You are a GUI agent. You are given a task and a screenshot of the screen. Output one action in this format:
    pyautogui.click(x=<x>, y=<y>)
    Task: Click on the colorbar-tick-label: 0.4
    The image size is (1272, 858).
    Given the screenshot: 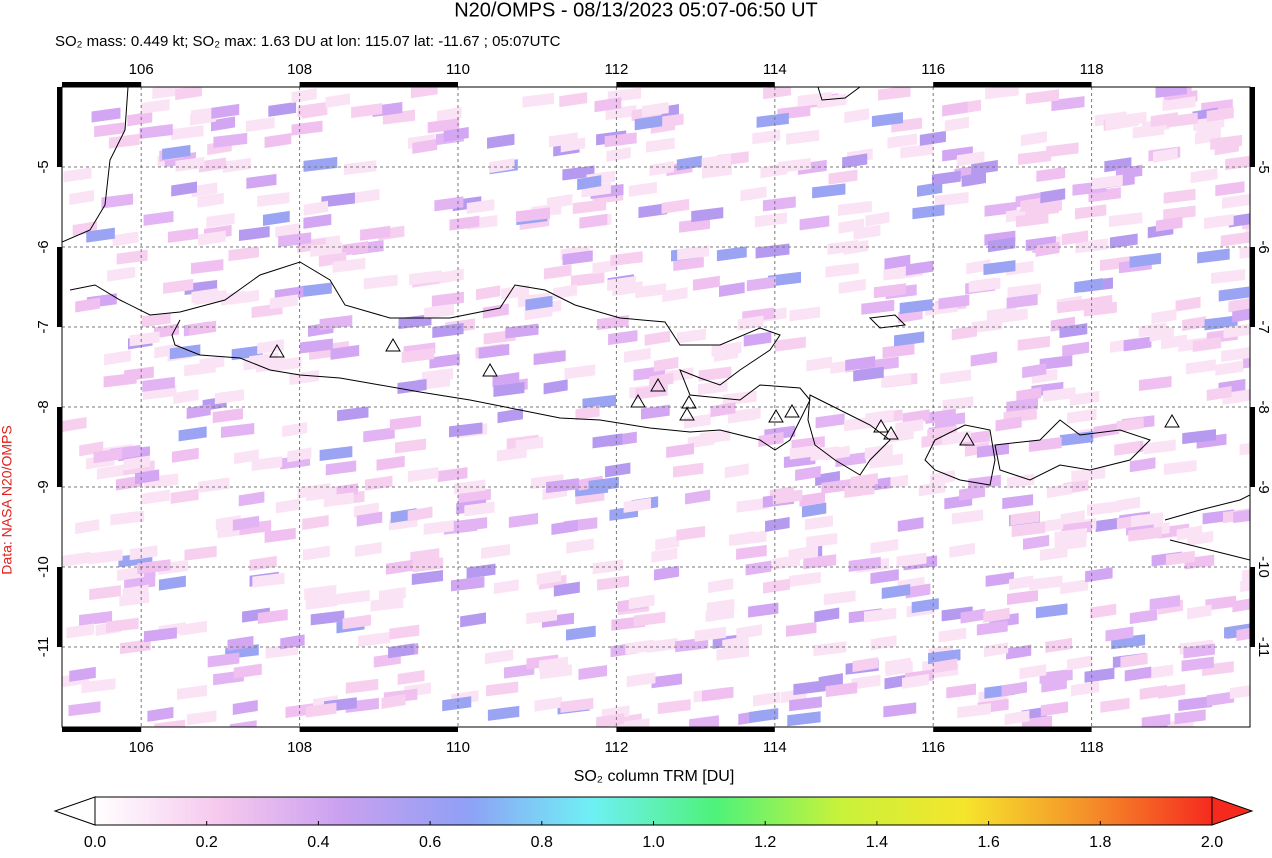 What is the action you would take?
    pyautogui.click(x=318, y=842)
    